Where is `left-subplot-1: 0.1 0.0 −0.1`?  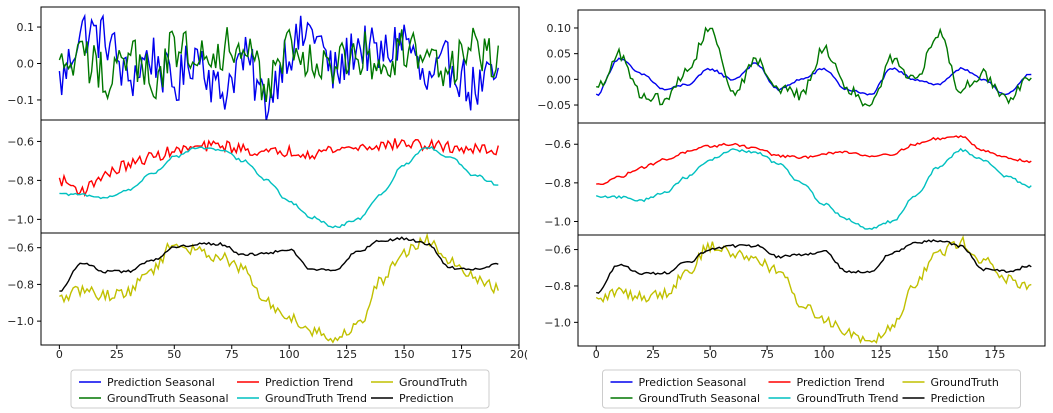 left-subplot-1: 0.1 0.0 −0.1 is located at coordinates (263, 63).